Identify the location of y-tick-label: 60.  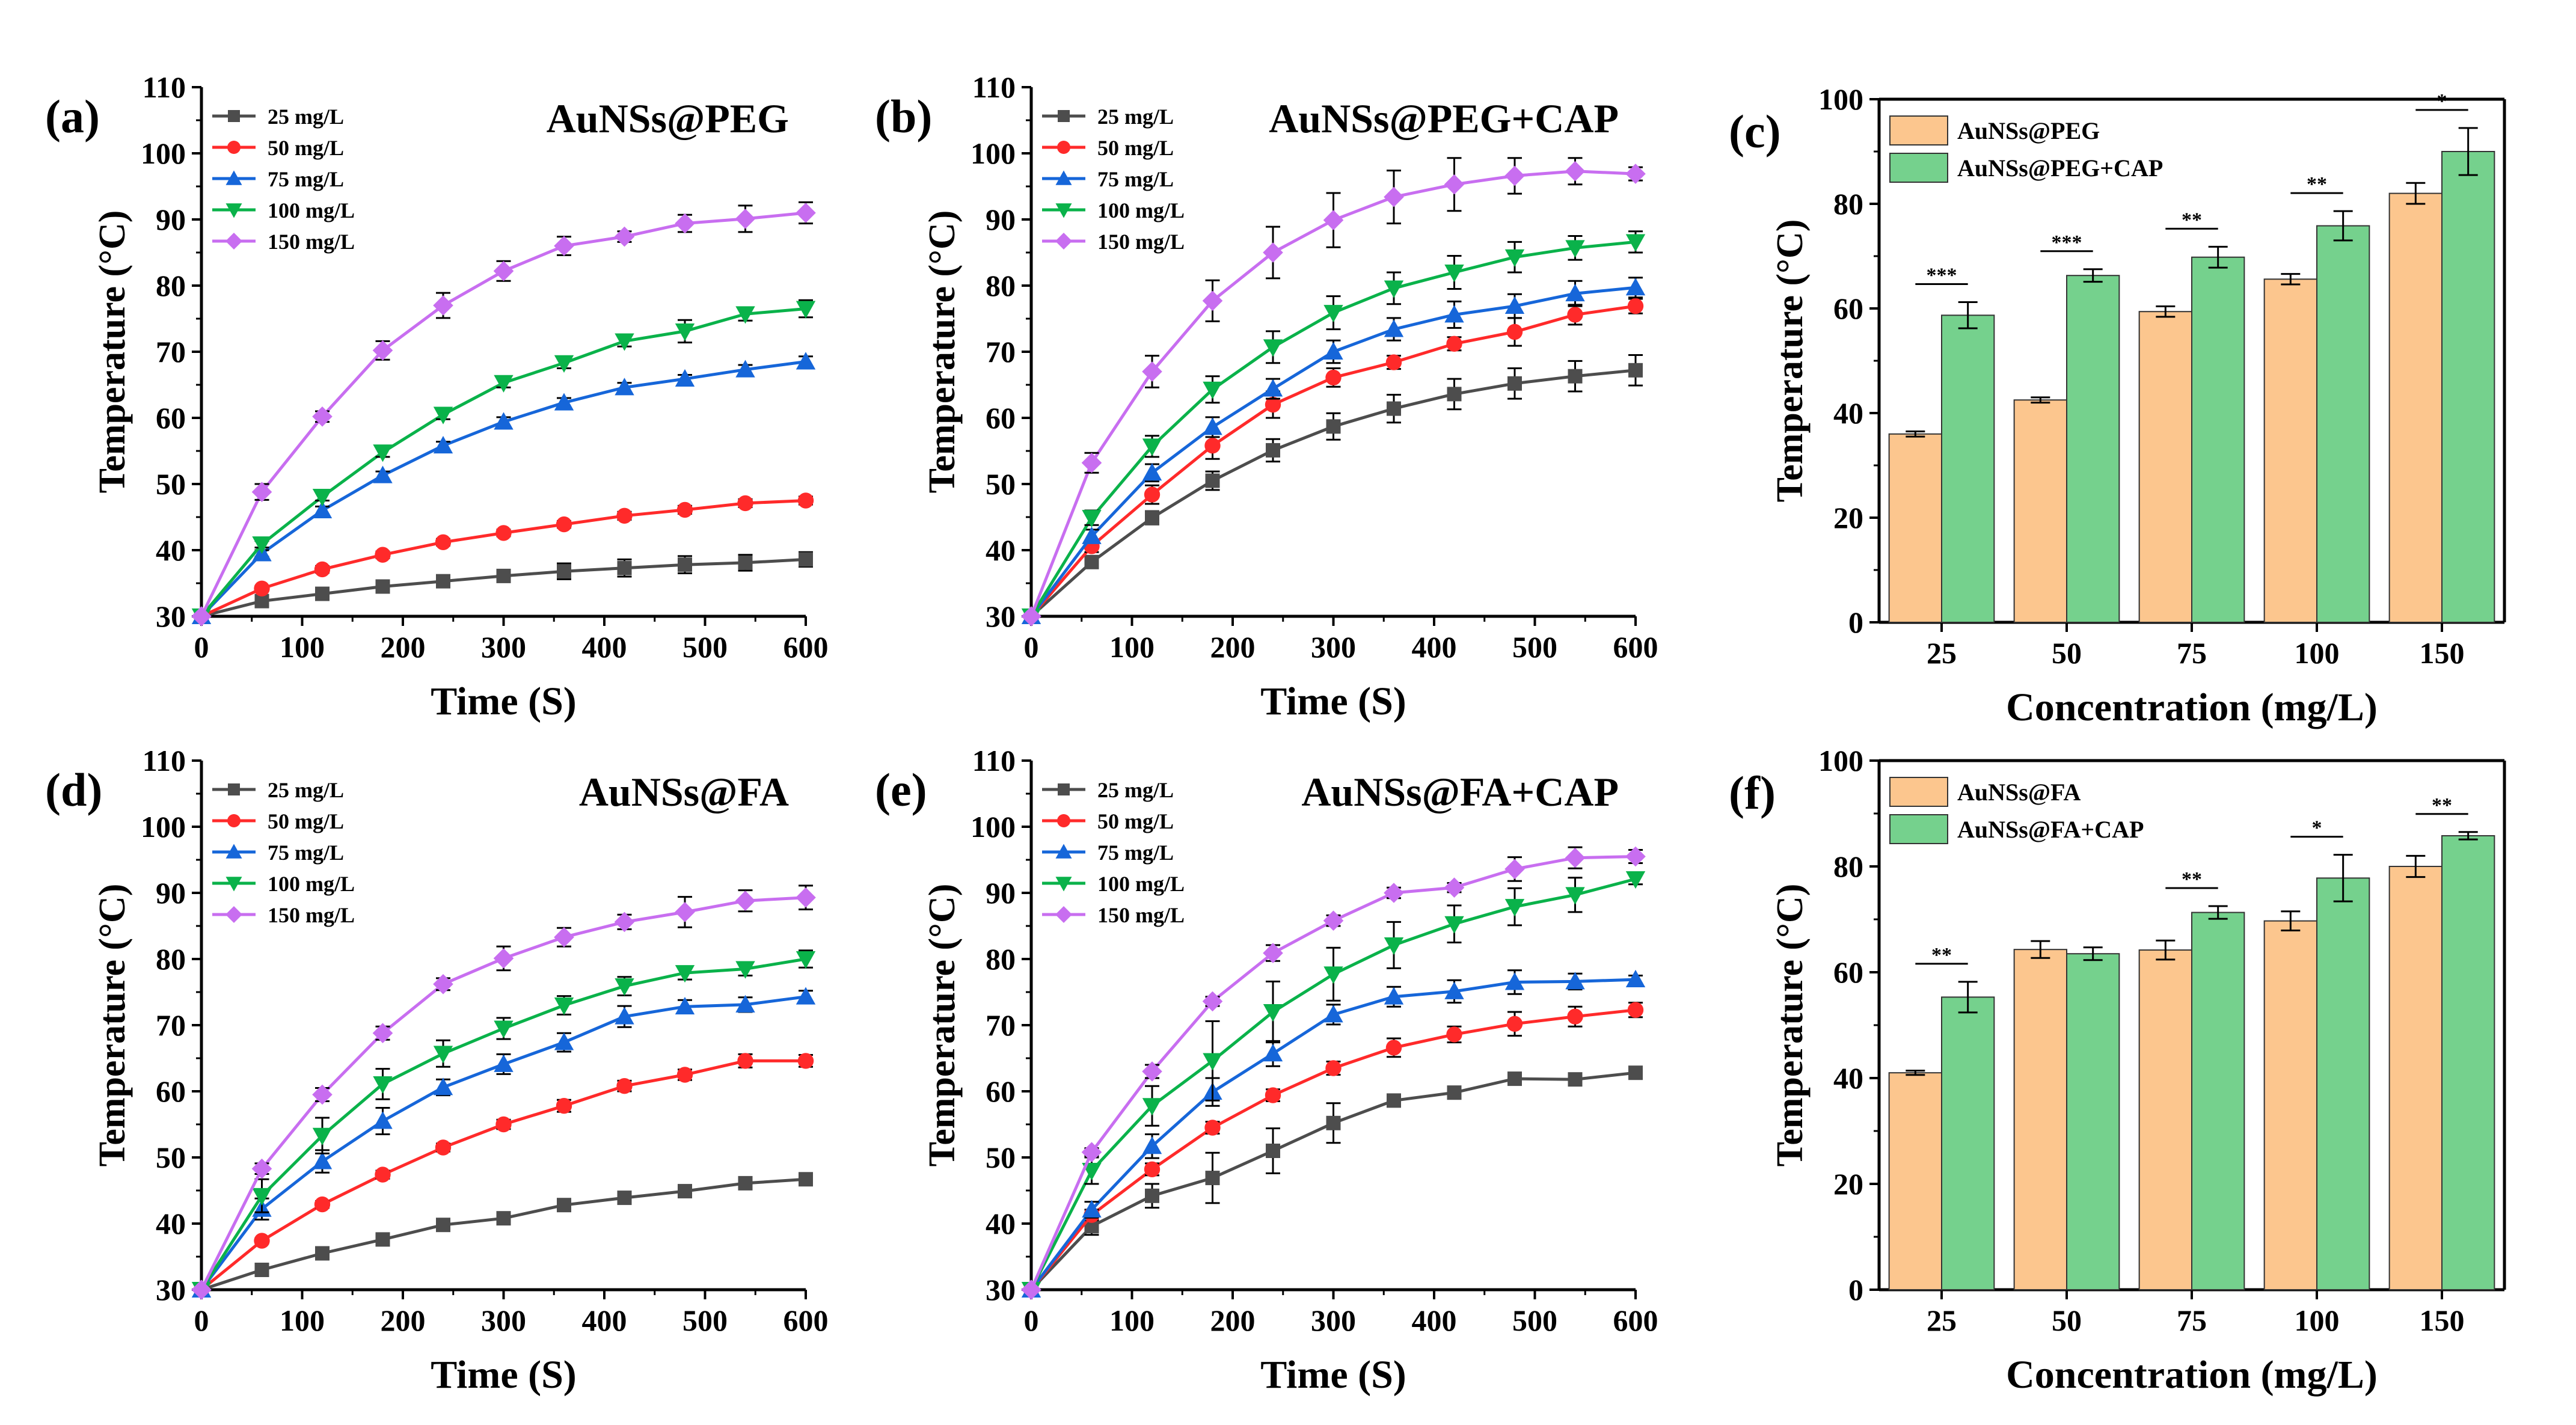
(1848, 308).